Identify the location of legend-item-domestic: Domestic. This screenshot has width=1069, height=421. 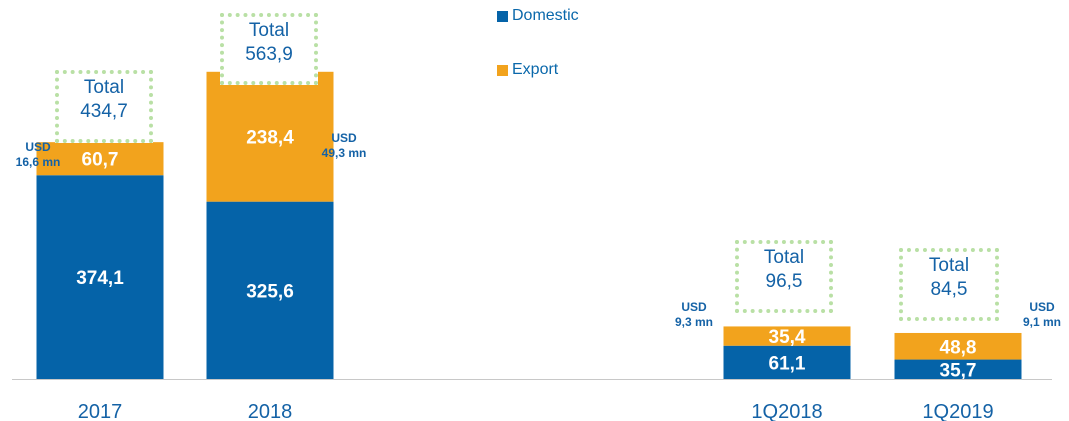
(538, 16).